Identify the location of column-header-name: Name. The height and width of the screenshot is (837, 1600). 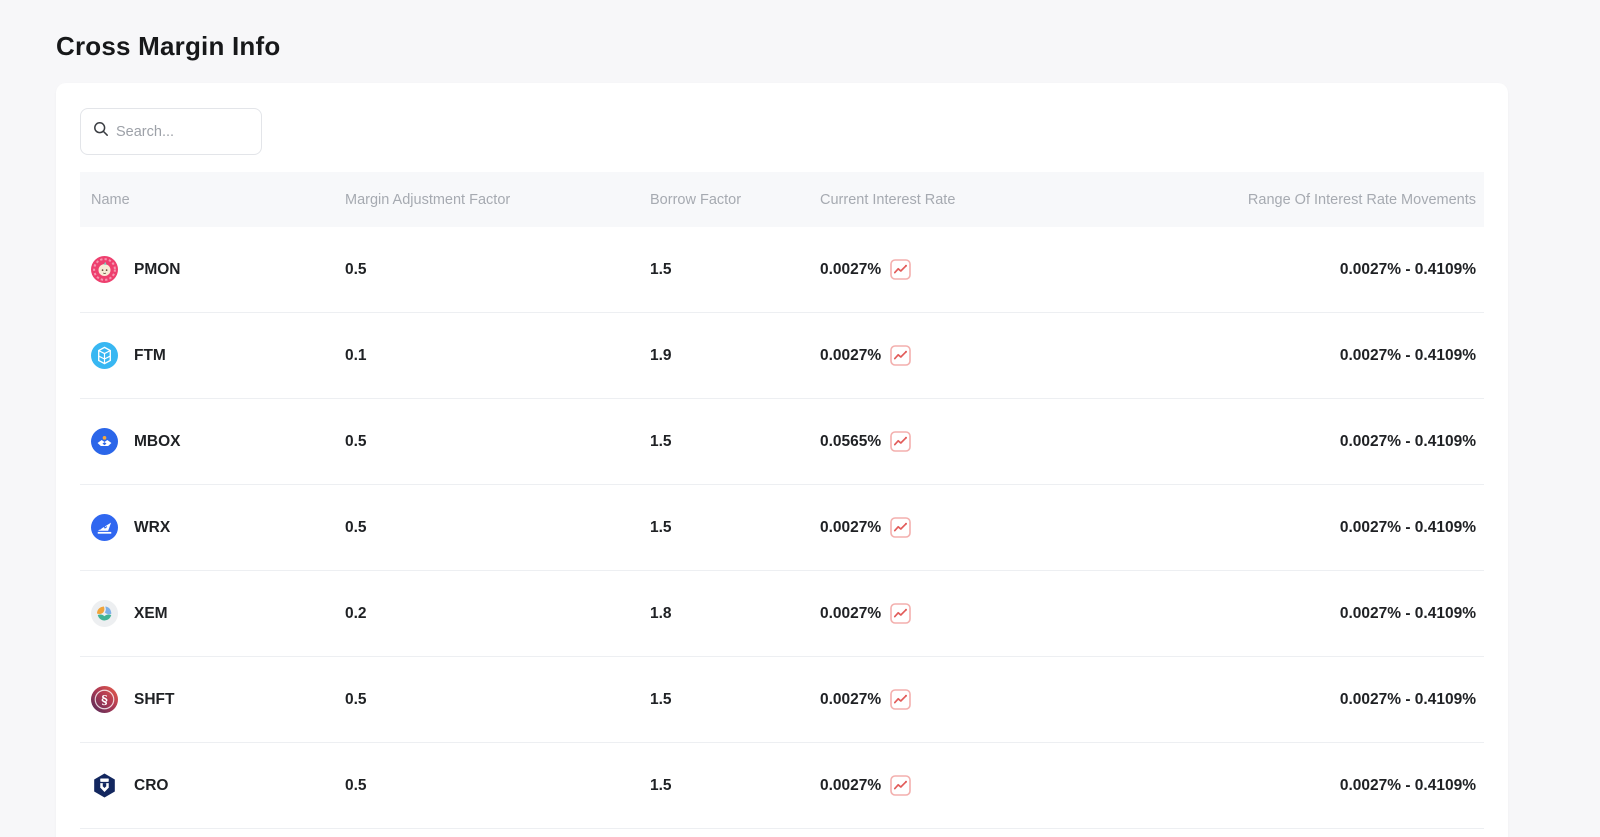
(110, 199).